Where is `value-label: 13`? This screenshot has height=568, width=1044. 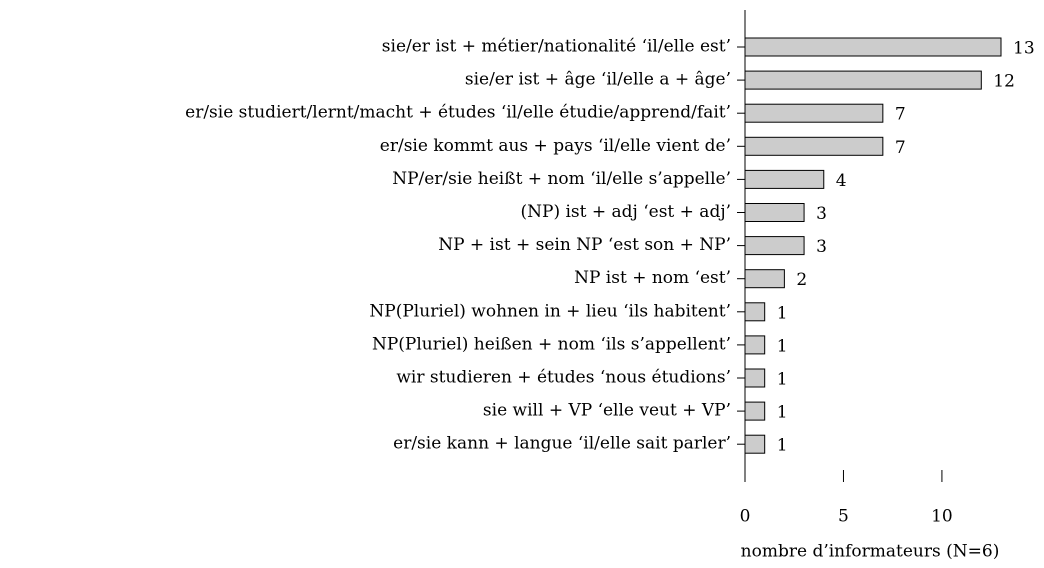 value-label: 13 is located at coordinates (1024, 49).